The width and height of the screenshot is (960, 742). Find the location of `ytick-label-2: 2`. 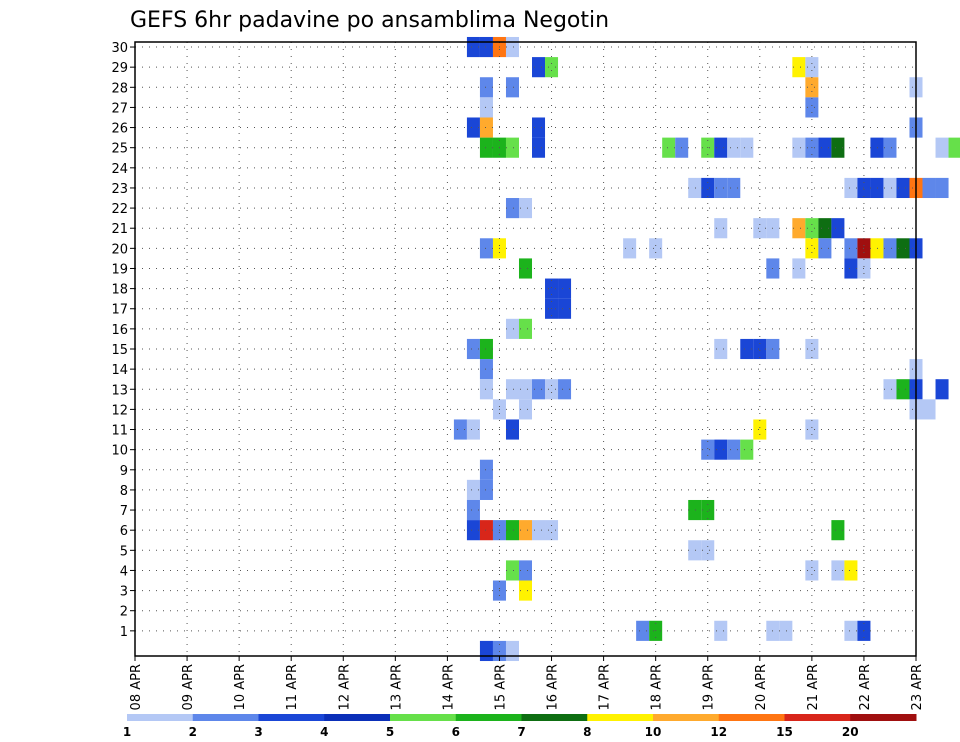

ytick-label-2: 2 is located at coordinates (124, 612).